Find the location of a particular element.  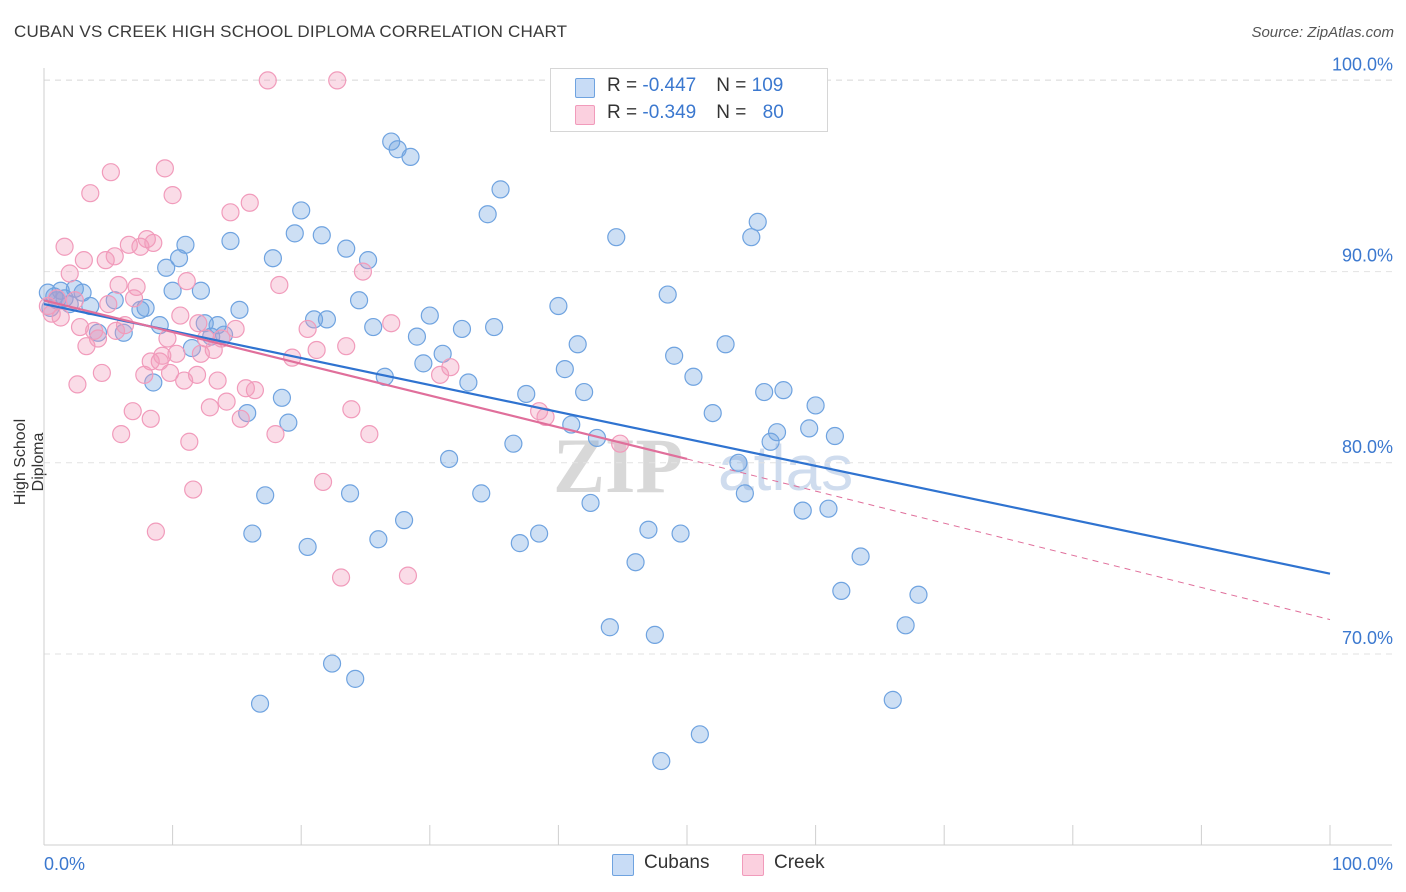

x-tick-label-max: 100.0% is located at coordinates (1362, 864).